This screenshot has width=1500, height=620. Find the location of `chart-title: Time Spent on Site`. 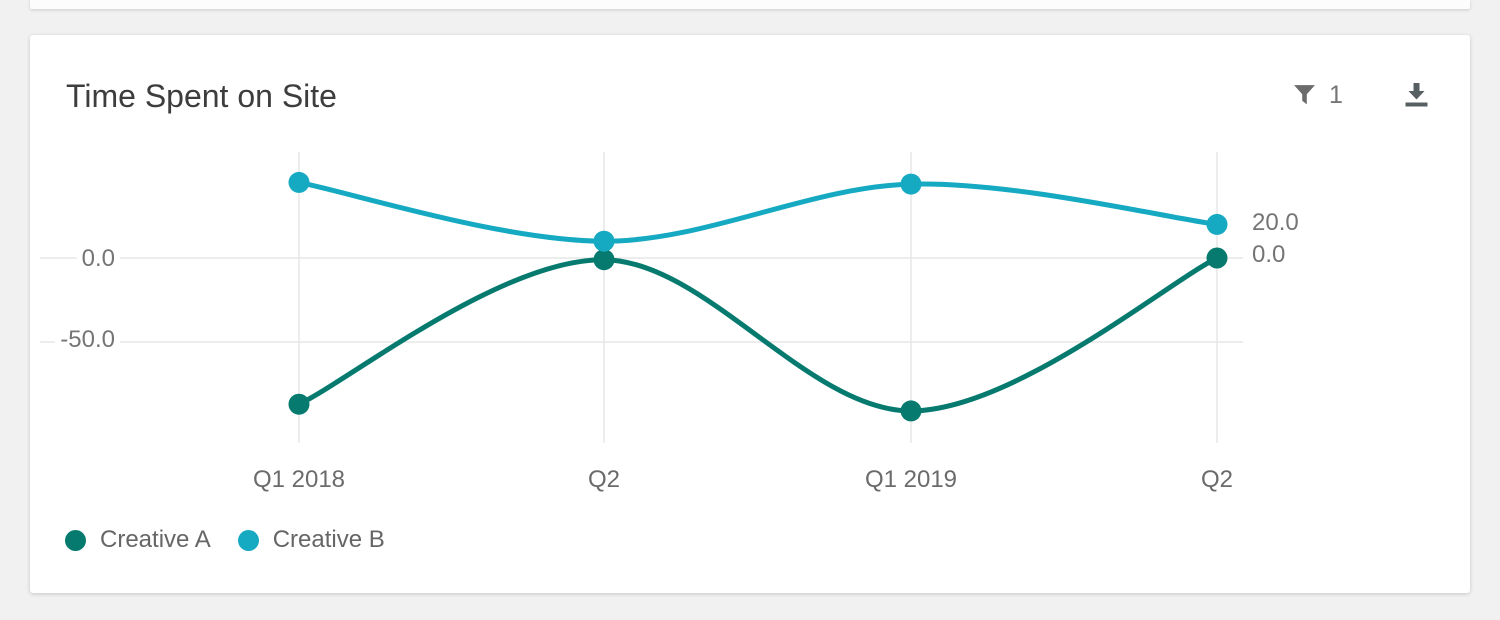

chart-title: Time Spent on Site is located at coordinates (201, 96).